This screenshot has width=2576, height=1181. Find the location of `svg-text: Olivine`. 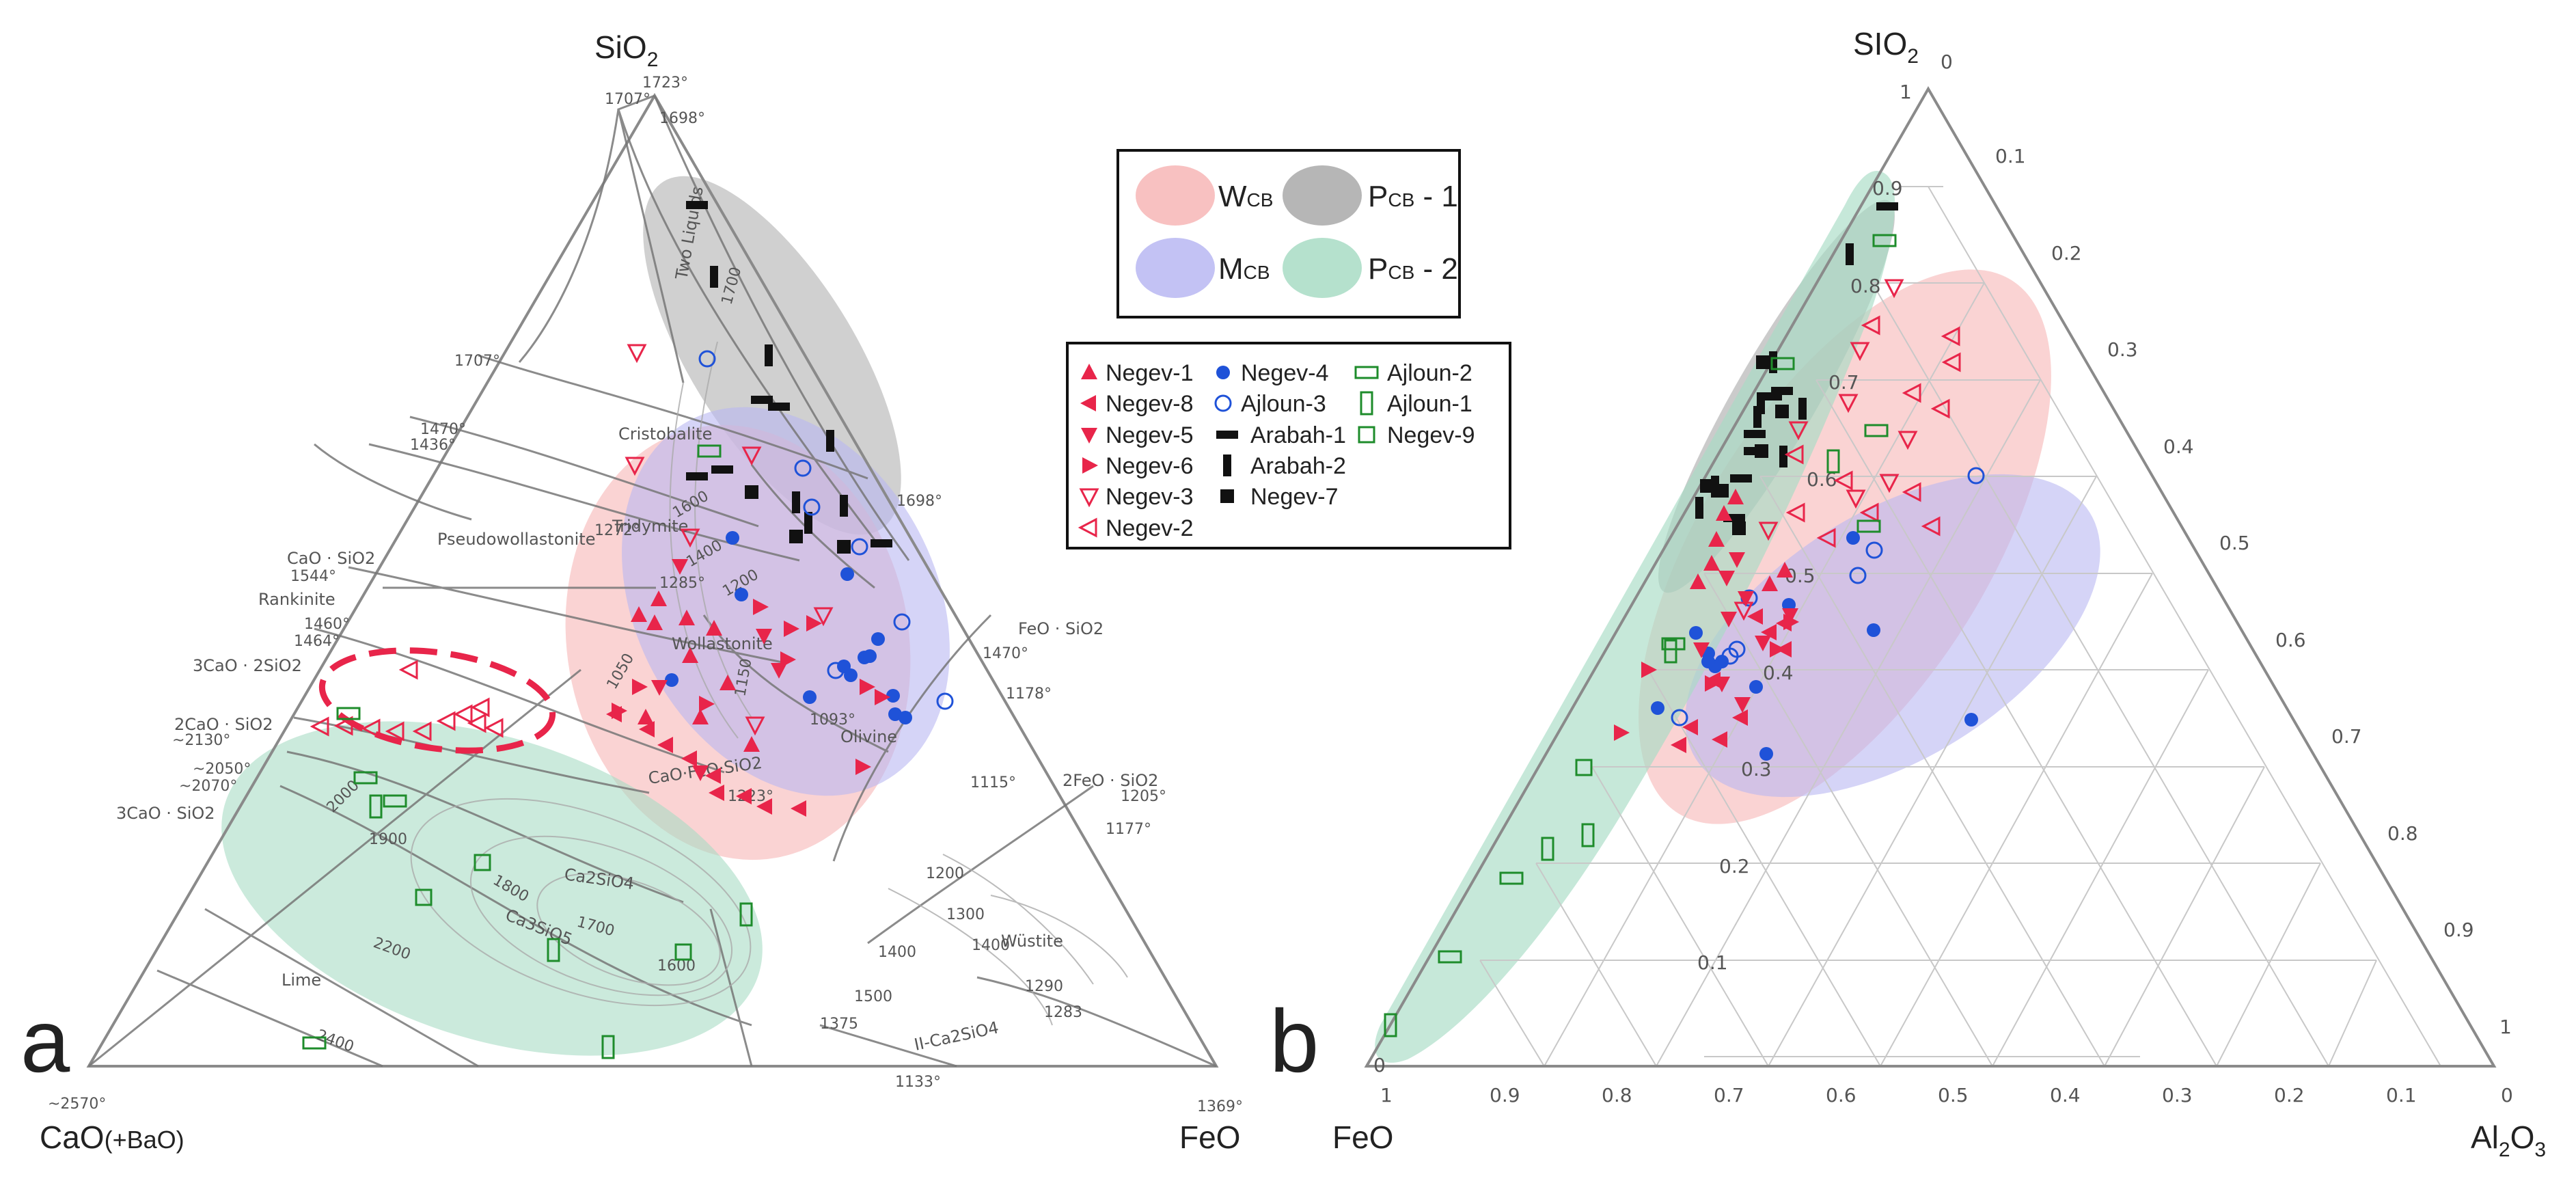

svg-text: Olivine is located at coordinates (868, 736).